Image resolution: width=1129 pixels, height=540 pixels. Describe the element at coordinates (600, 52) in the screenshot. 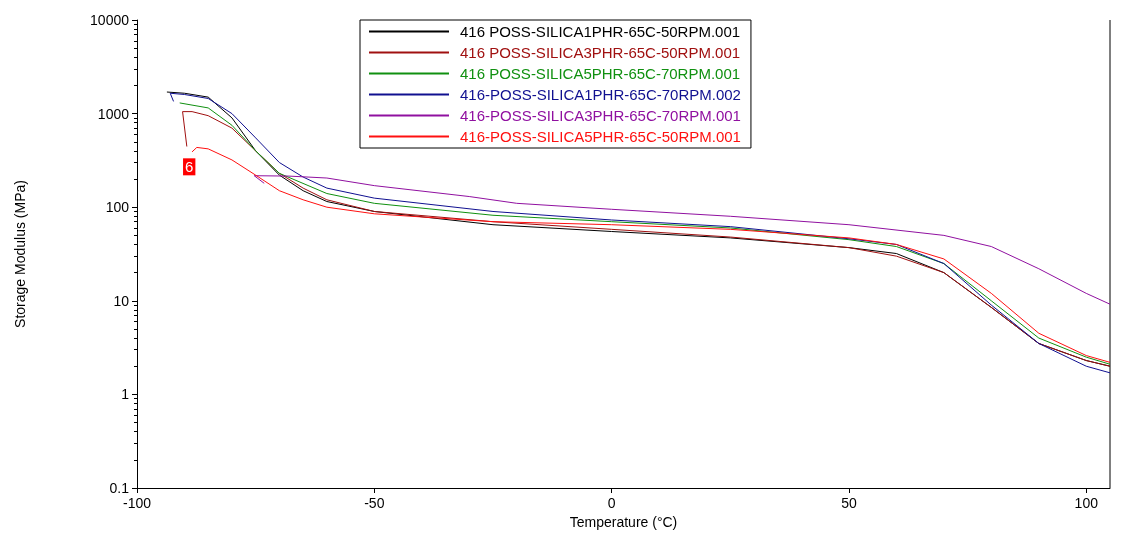

I see `text: 416 POSS-SILICA3PHR-65C-50RPM.001` at that location.